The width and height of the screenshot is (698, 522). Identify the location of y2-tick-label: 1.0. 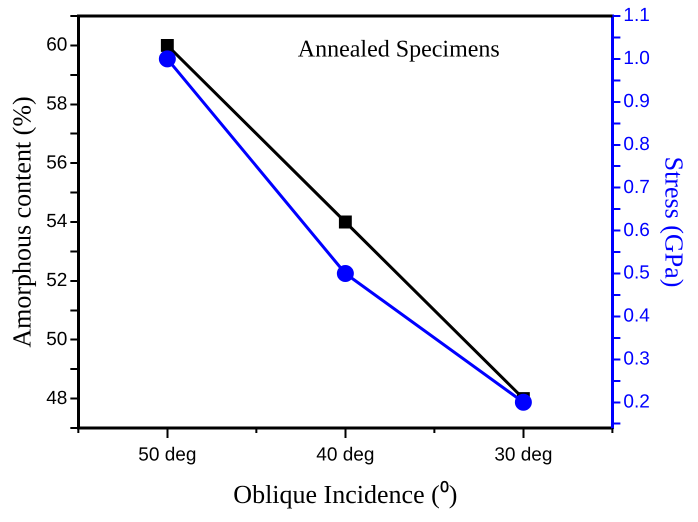
(636, 59).